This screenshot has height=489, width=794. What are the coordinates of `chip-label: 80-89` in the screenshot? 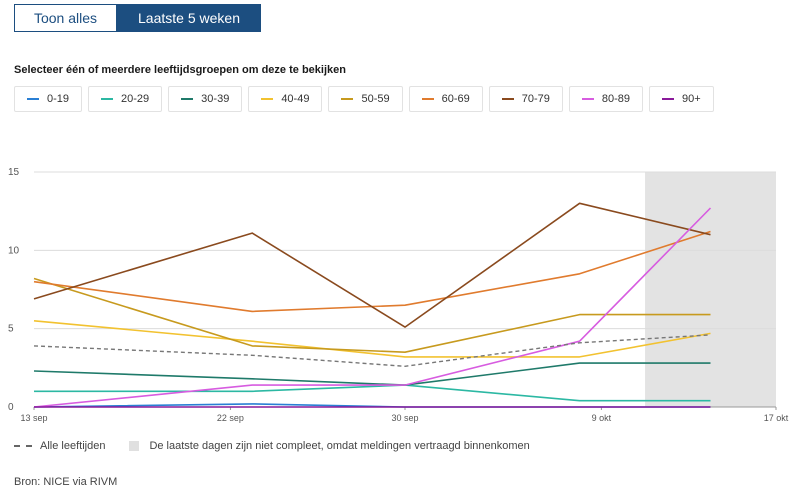 It's located at (616, 99).